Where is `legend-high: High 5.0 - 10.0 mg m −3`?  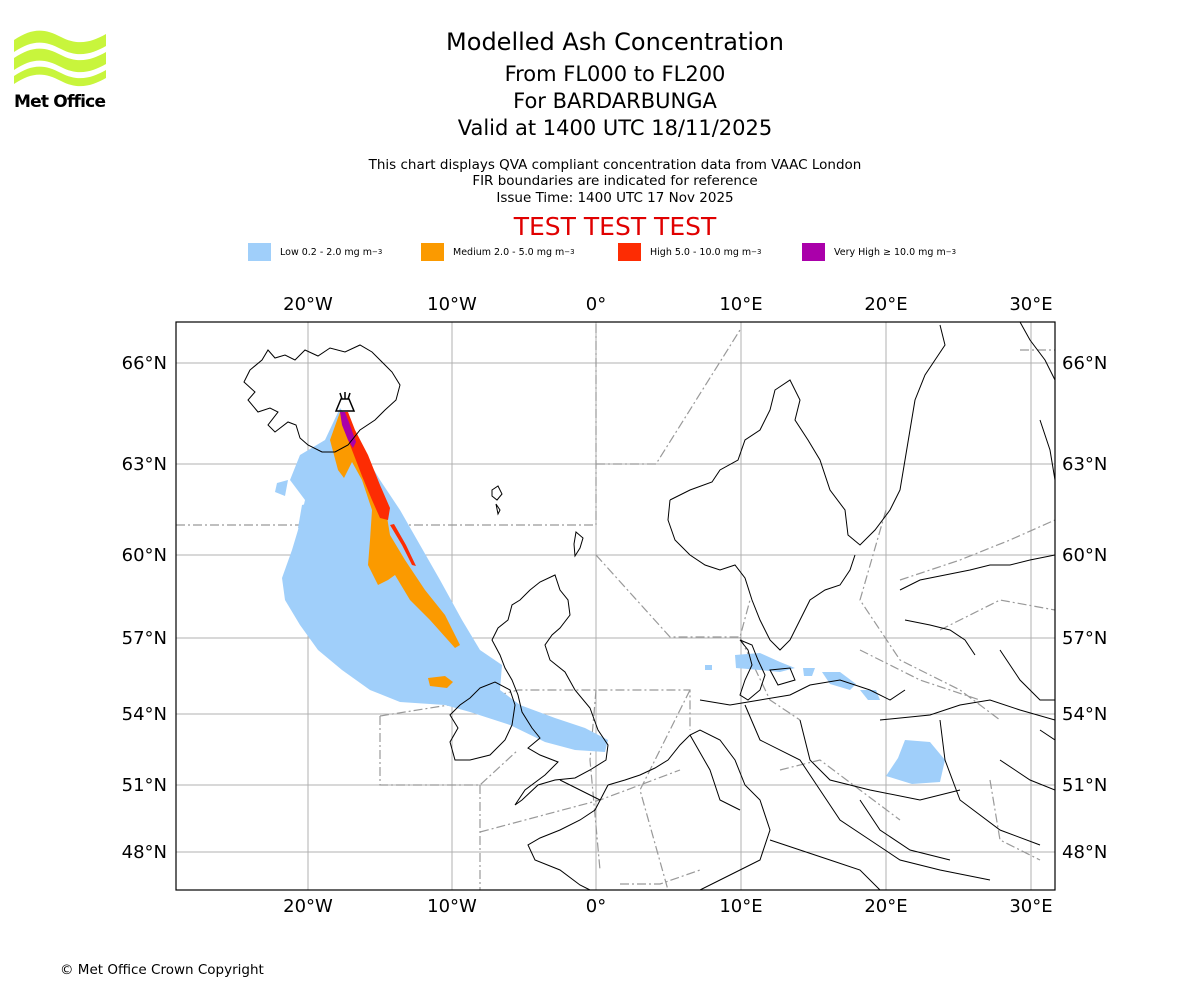 legend-high: High 5.0 - 10.0 mg m −3 is located at coordinates (690, 252).